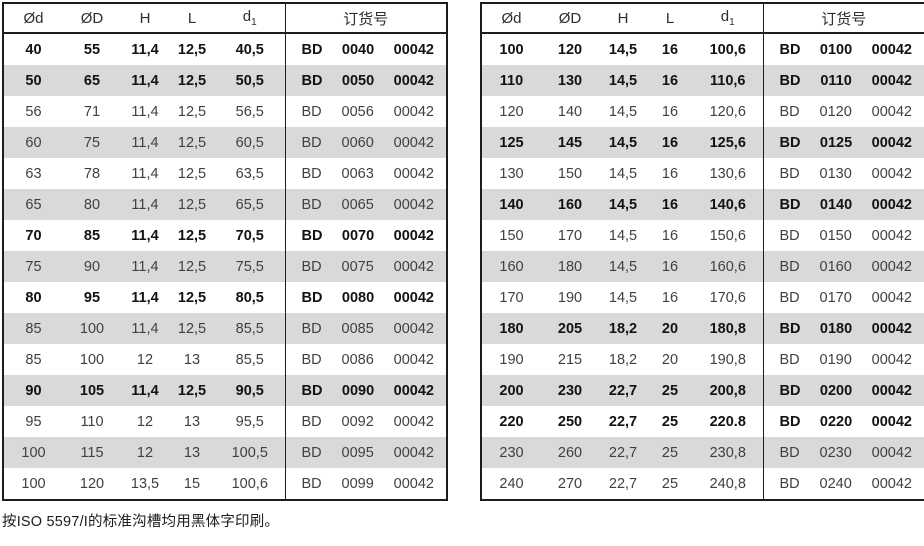  What do you see at coordinates (835, 452) in the screenshot?
I see `order-part: 0230` at bounding box center [835, 452].